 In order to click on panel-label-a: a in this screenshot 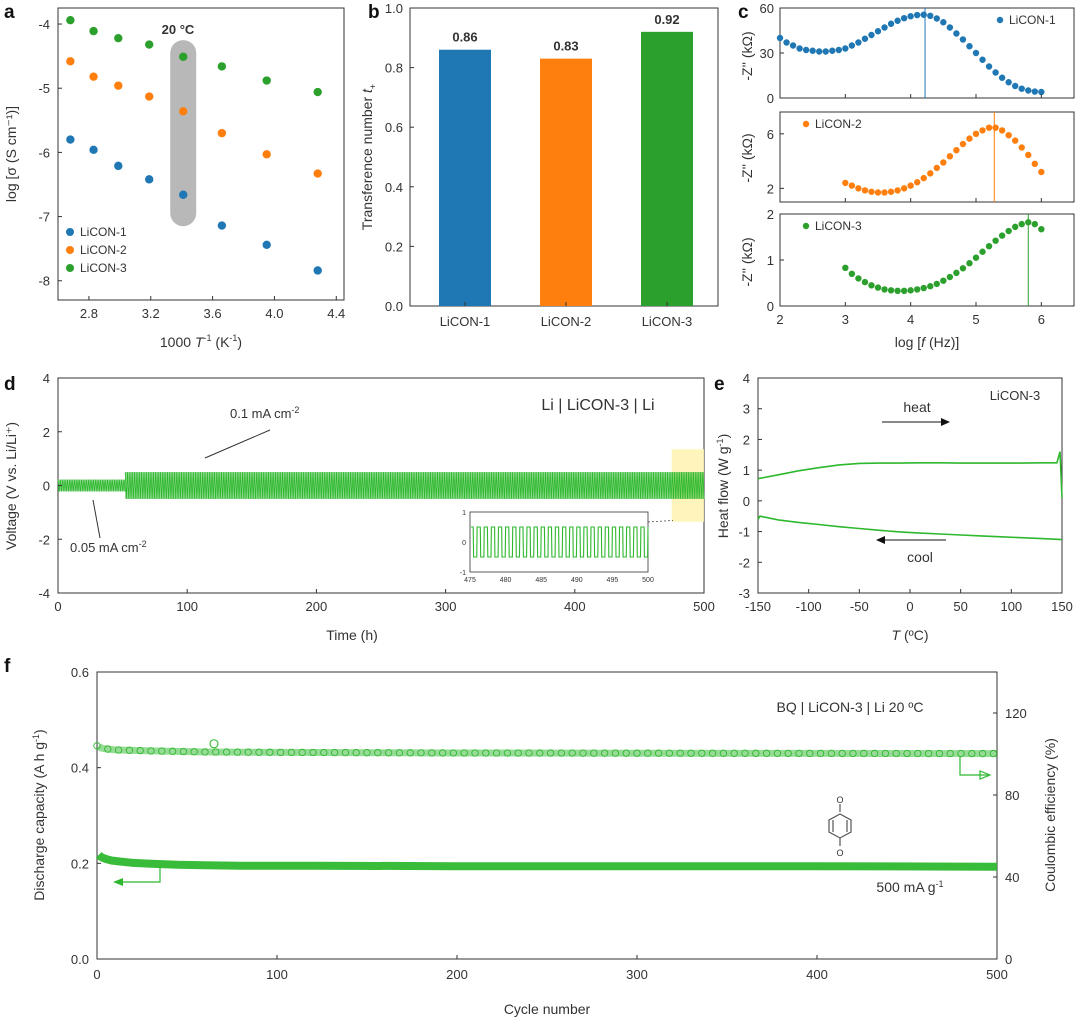, I will do `click(9, 12)`.